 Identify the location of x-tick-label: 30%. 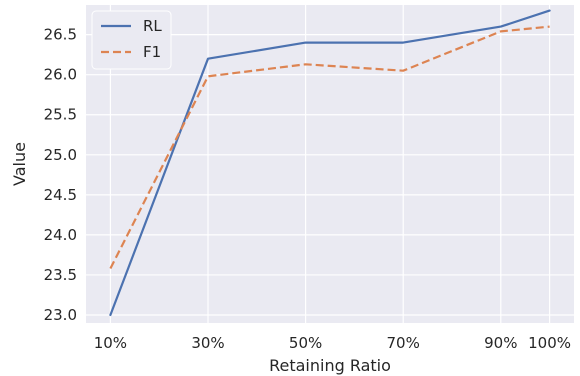
(207, 343).